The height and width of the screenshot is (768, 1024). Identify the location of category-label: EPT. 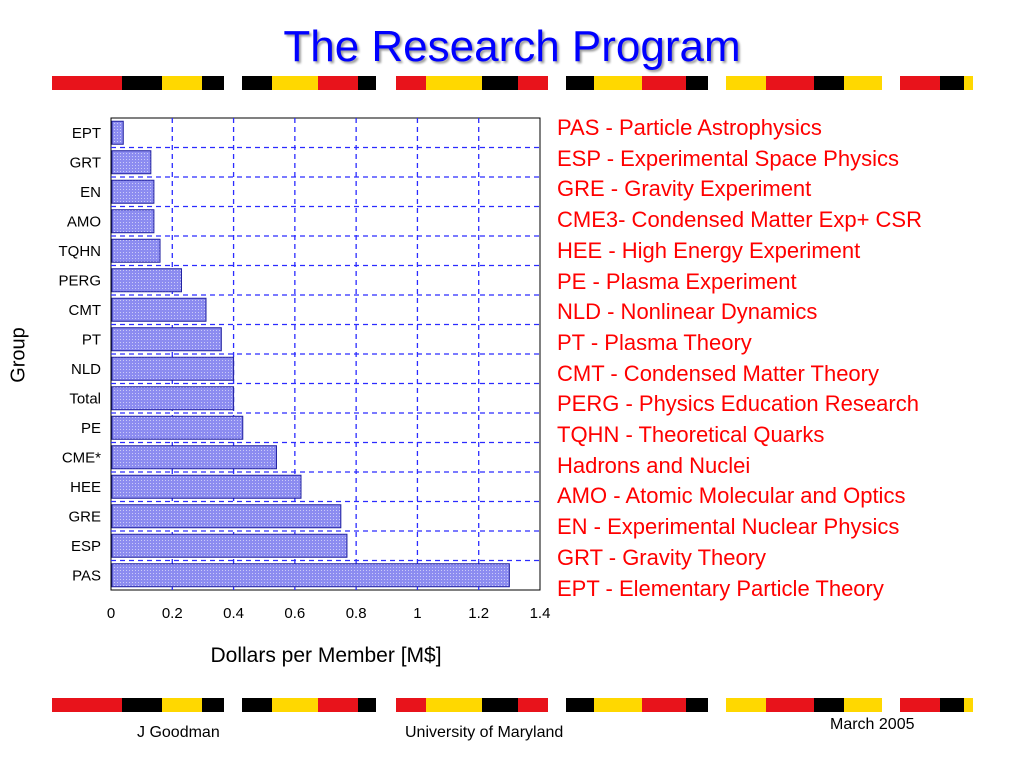
(86, 133).